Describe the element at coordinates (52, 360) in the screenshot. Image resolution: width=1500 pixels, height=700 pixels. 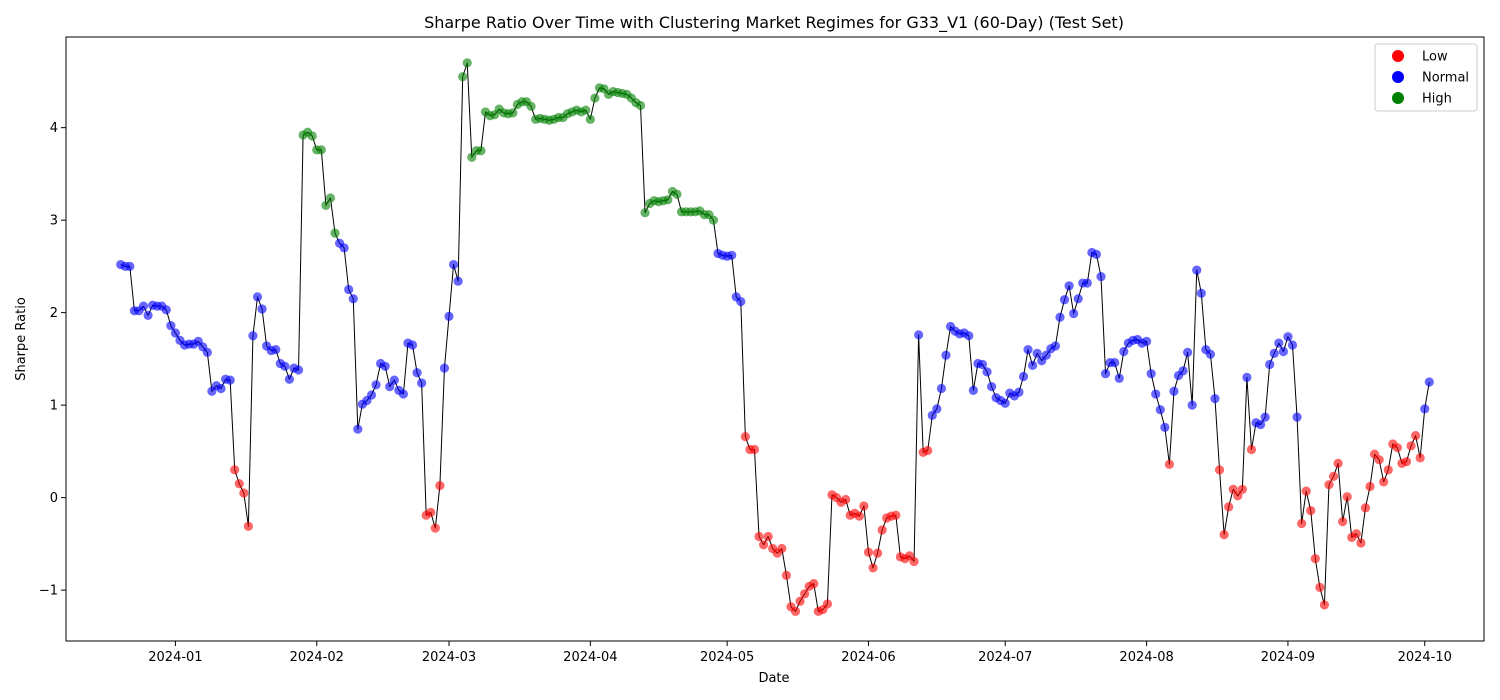
I see `y-axis: −1 0 1 2 3 4` at that location.